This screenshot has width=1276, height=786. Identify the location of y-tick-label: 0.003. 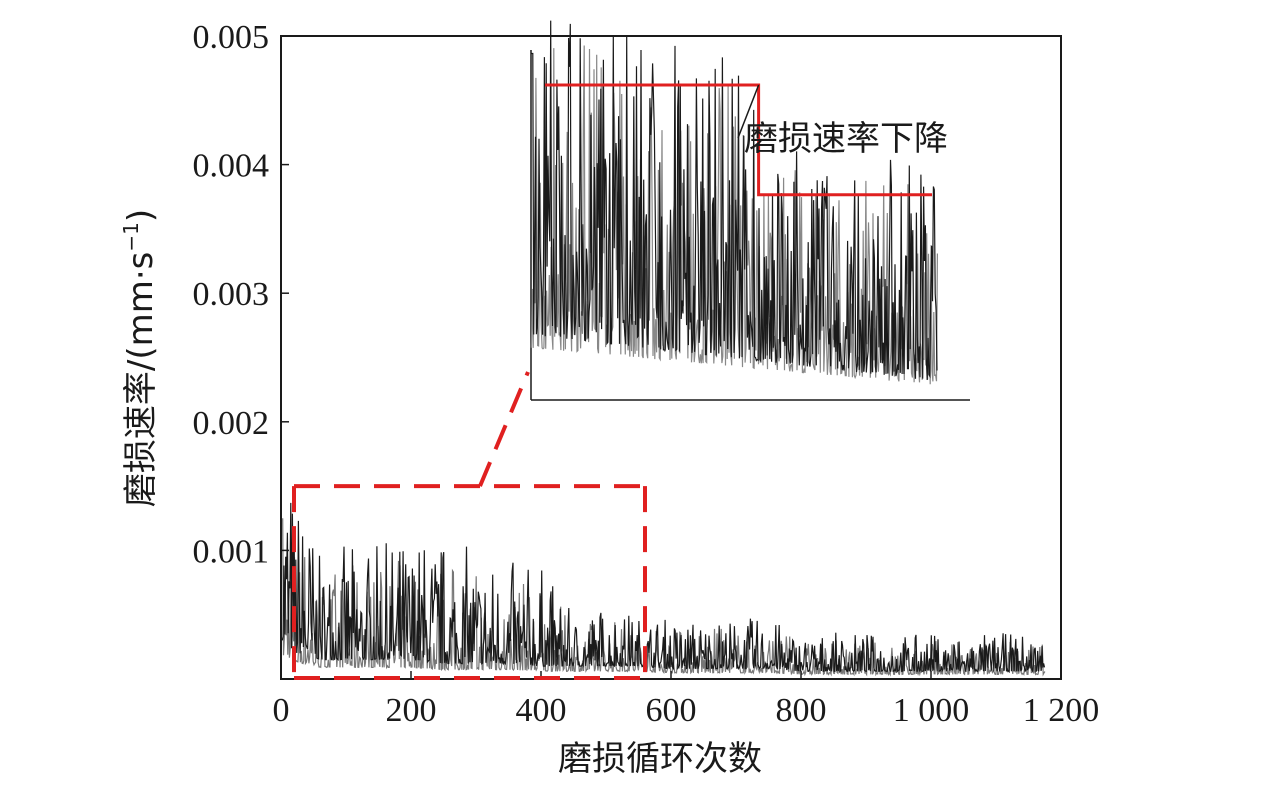
(231, 294).